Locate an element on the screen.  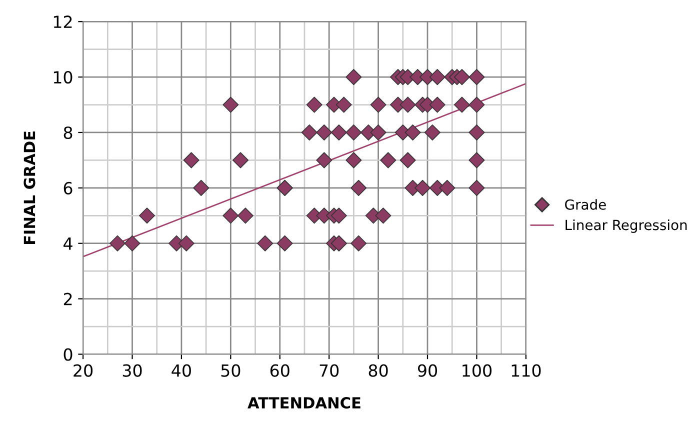
x-tick-label: 100 is located at coordinates (477, 370).